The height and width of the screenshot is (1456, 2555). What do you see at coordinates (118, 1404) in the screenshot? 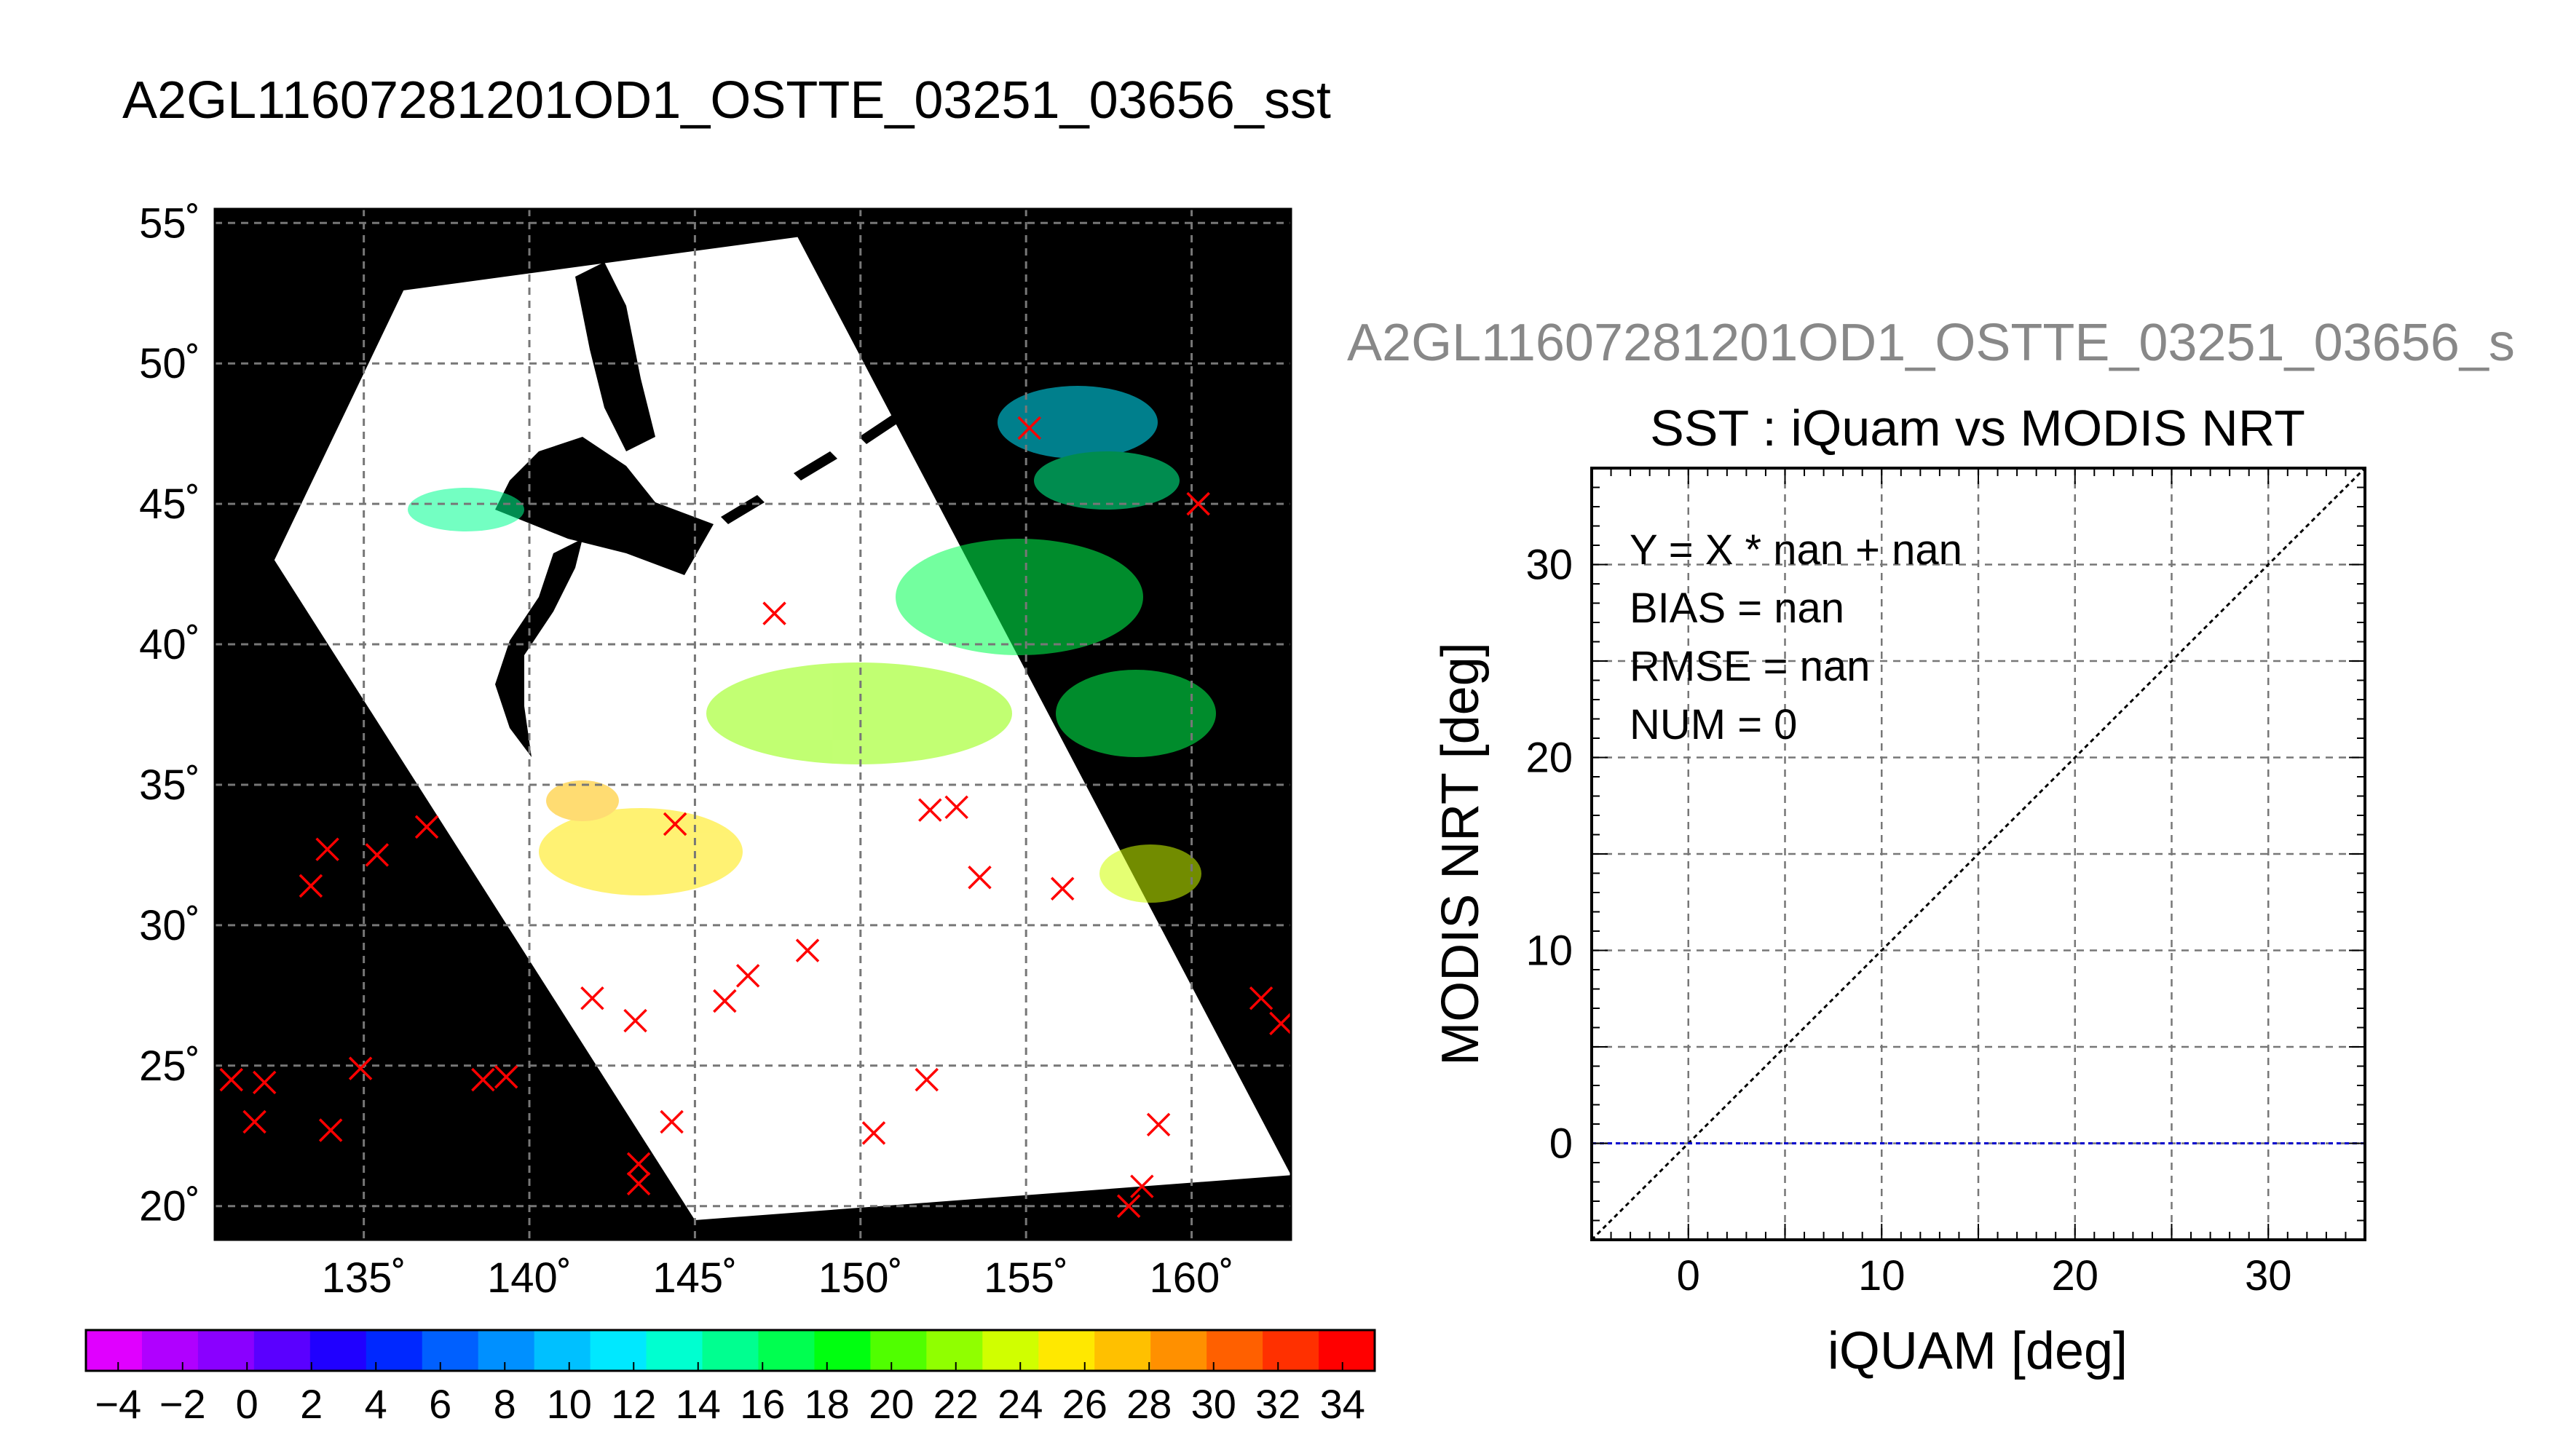
I see `colorbar-tick-label: −4` at bounding box center [118, 1404].